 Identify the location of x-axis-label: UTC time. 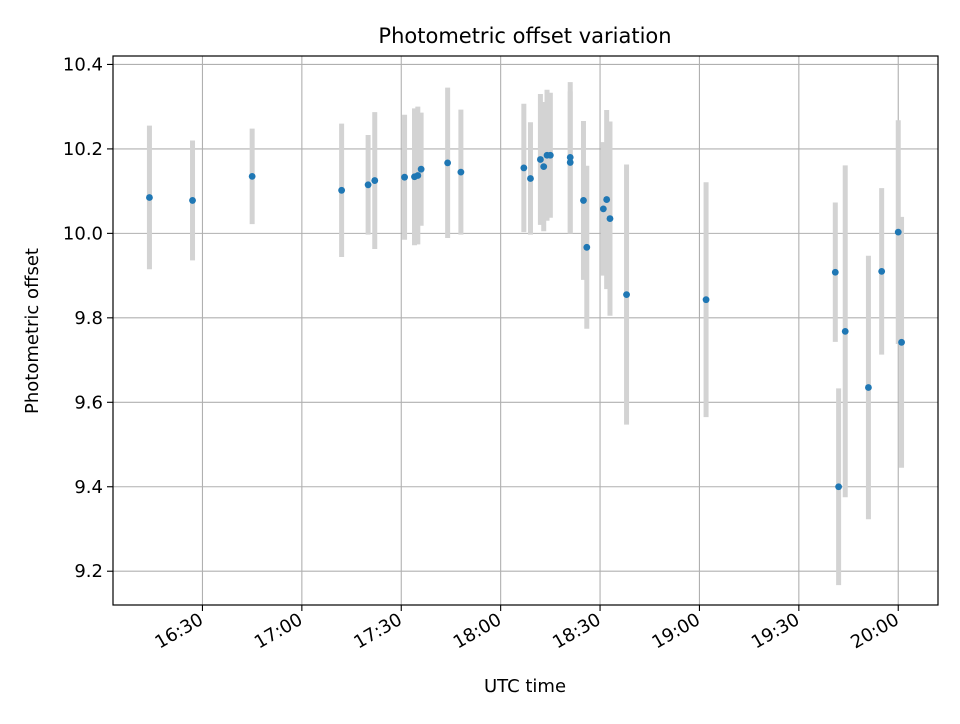
(525, 686).